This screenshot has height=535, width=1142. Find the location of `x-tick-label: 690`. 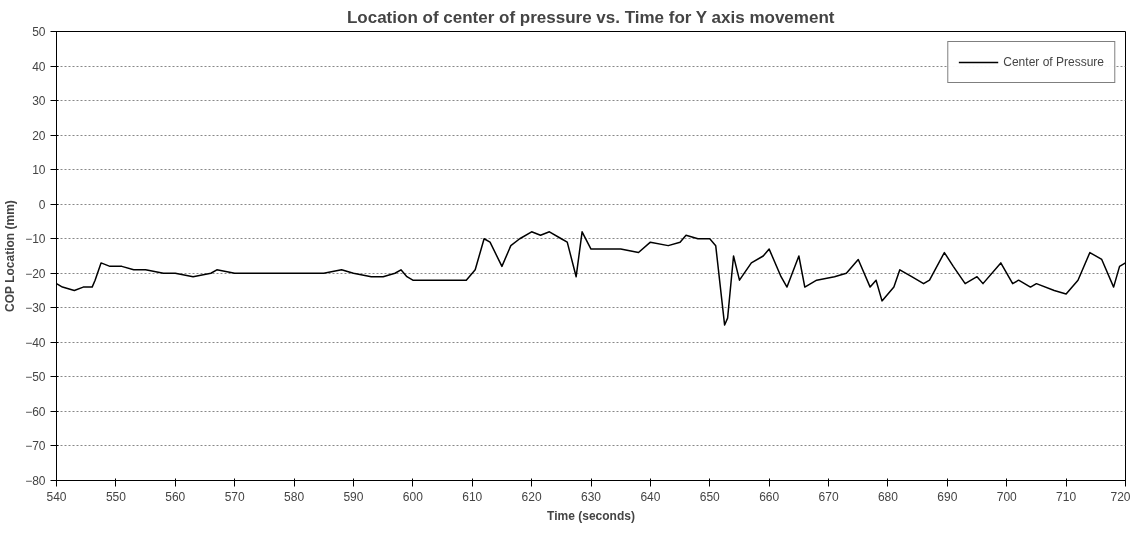

x-tick-label: 690 is located at coordinates (947, 496).